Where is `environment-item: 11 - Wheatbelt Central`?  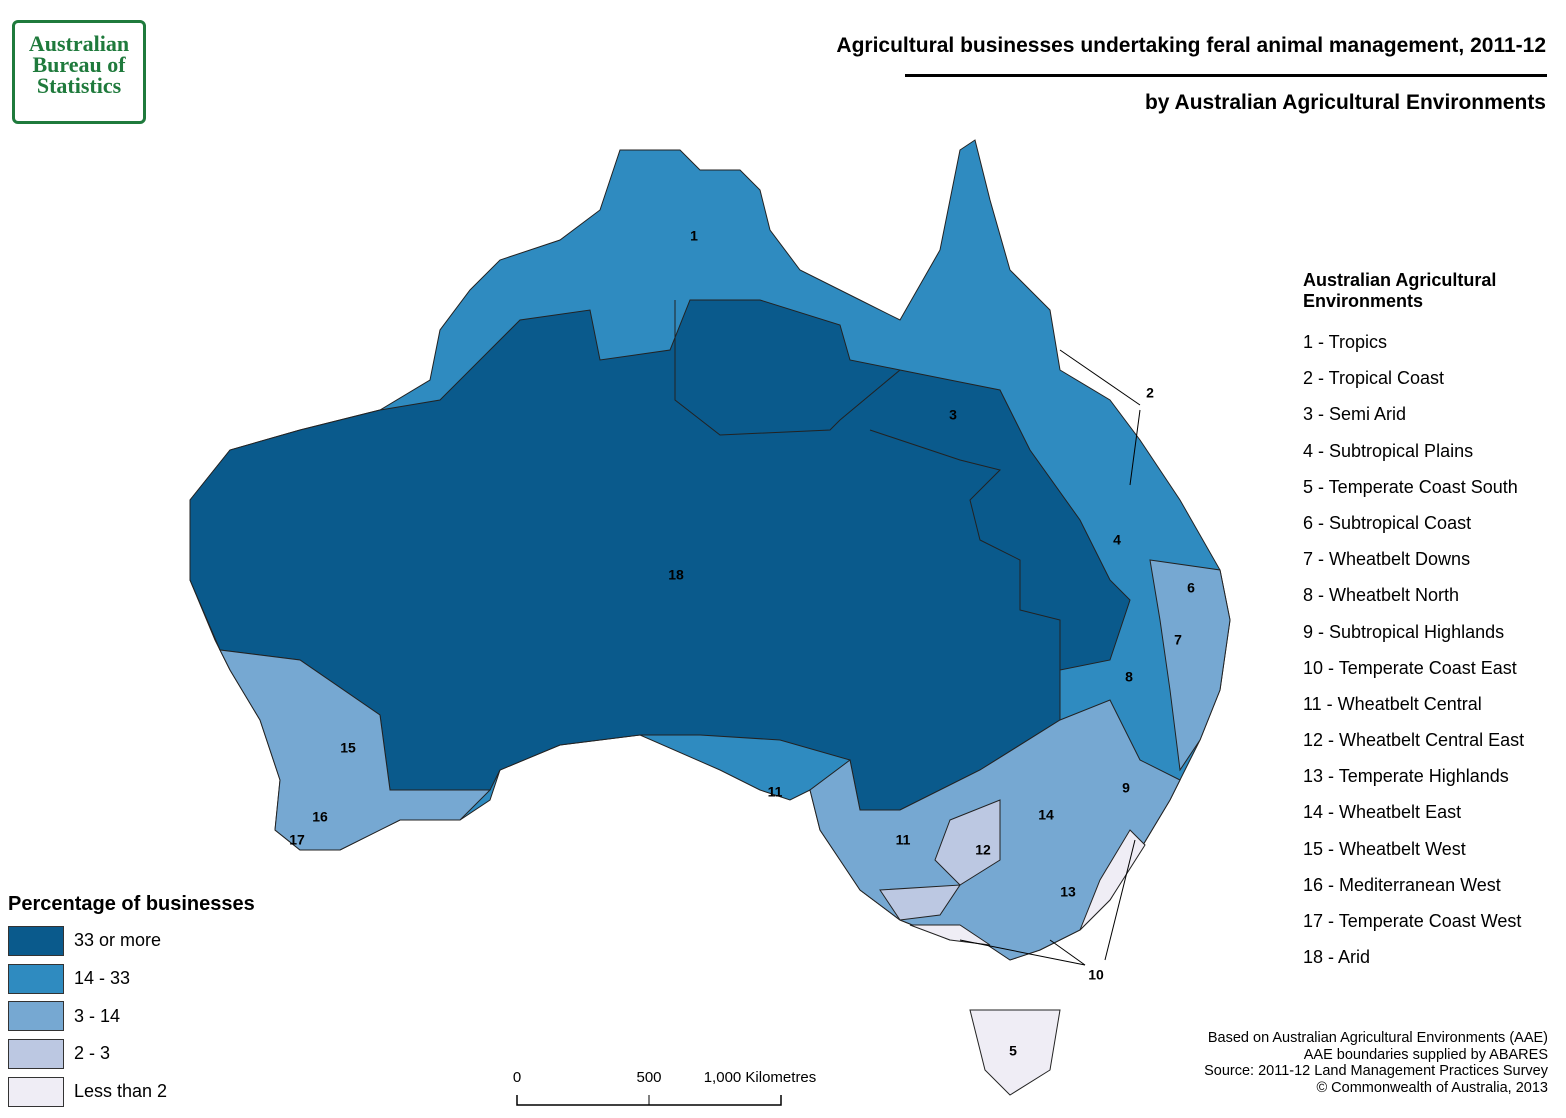
environment-item: 11 - Wheatbelt Central is located at coordinates (1392, 703).